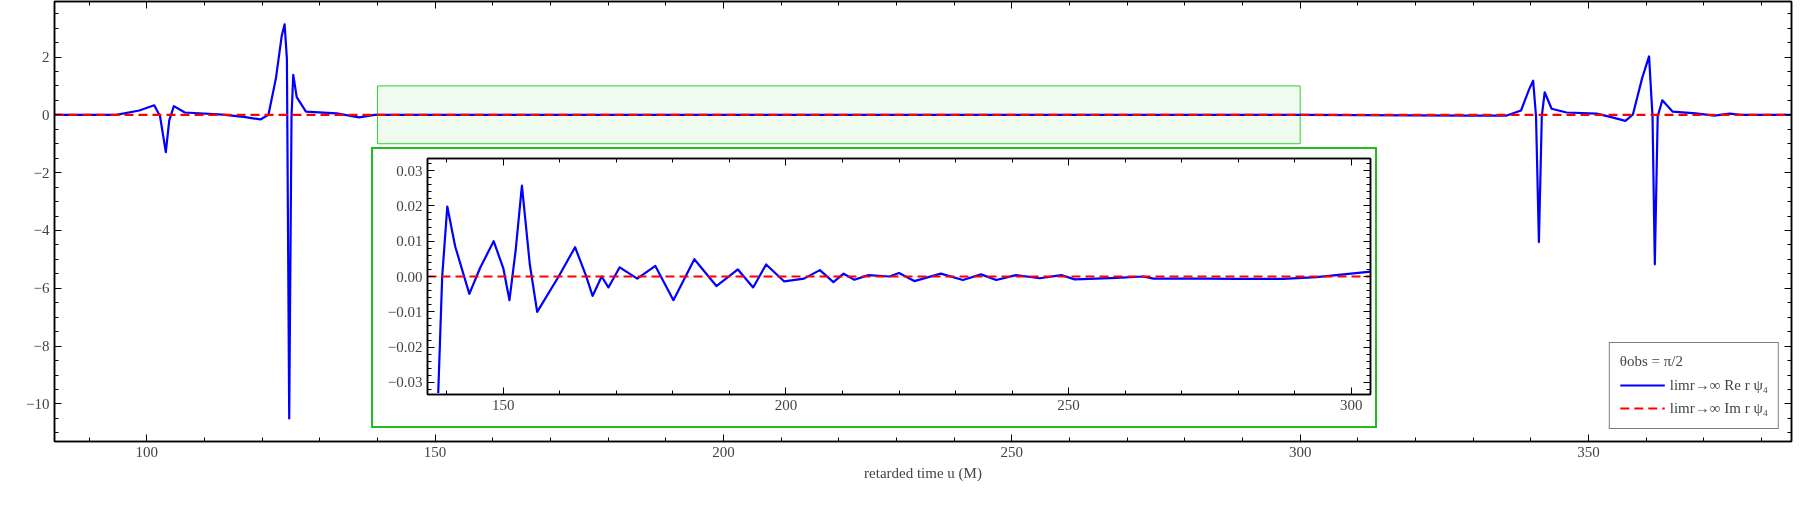 This screenshot has width=1800, height=505. What do you see at coordinates (405, 382) in the screenshot?
I see `y-tick-label: −0.03` at bounding box center [405, 382].